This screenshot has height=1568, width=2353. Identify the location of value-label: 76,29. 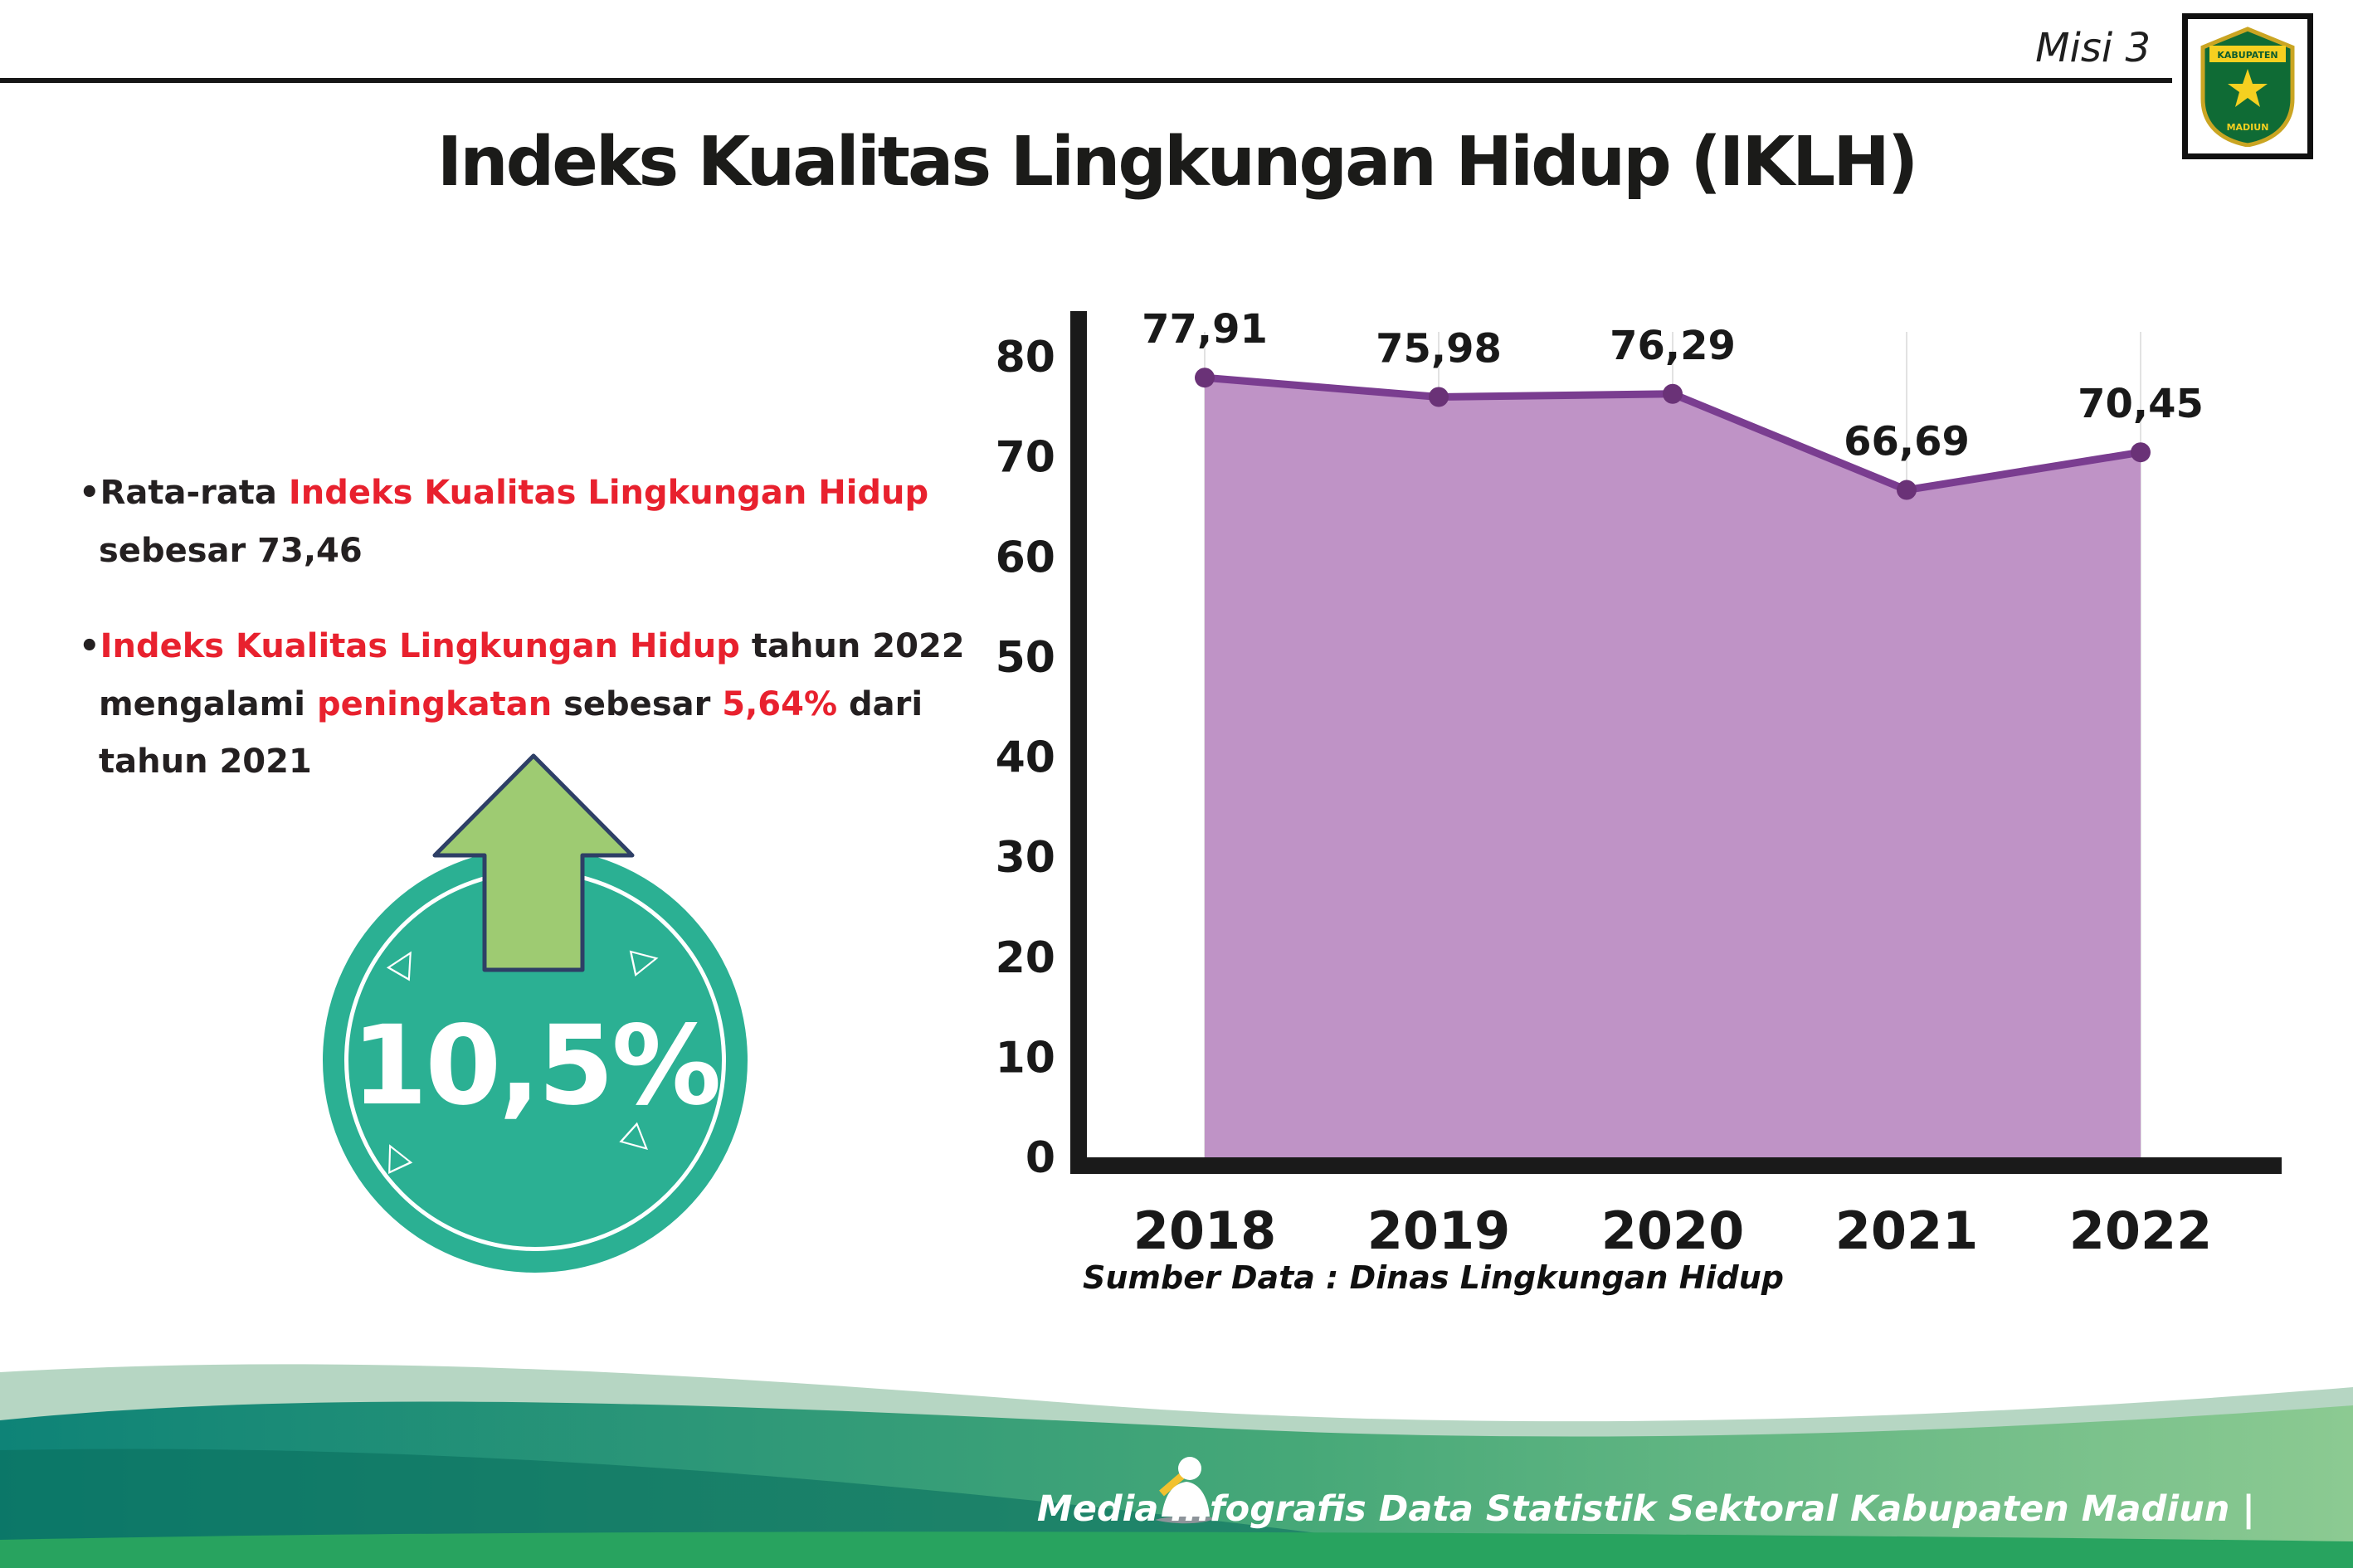
(1673, 346).